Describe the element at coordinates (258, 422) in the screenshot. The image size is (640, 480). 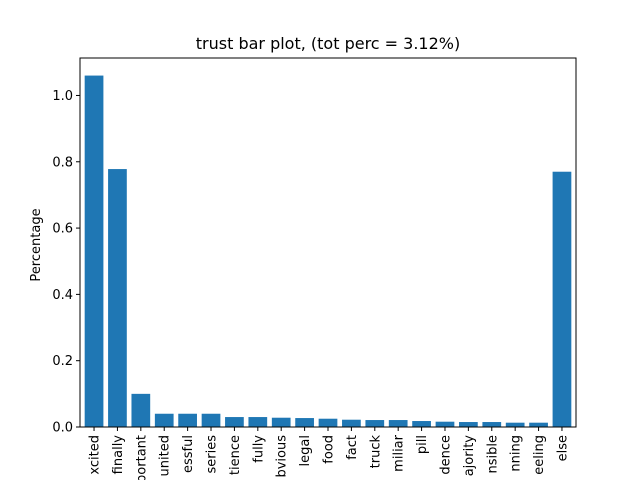
I see `bar-fully` at that location.